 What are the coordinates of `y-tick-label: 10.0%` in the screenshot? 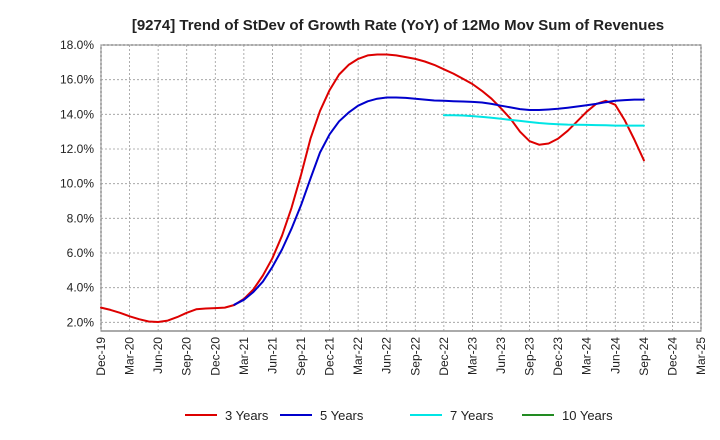 It's located at (77, 184).